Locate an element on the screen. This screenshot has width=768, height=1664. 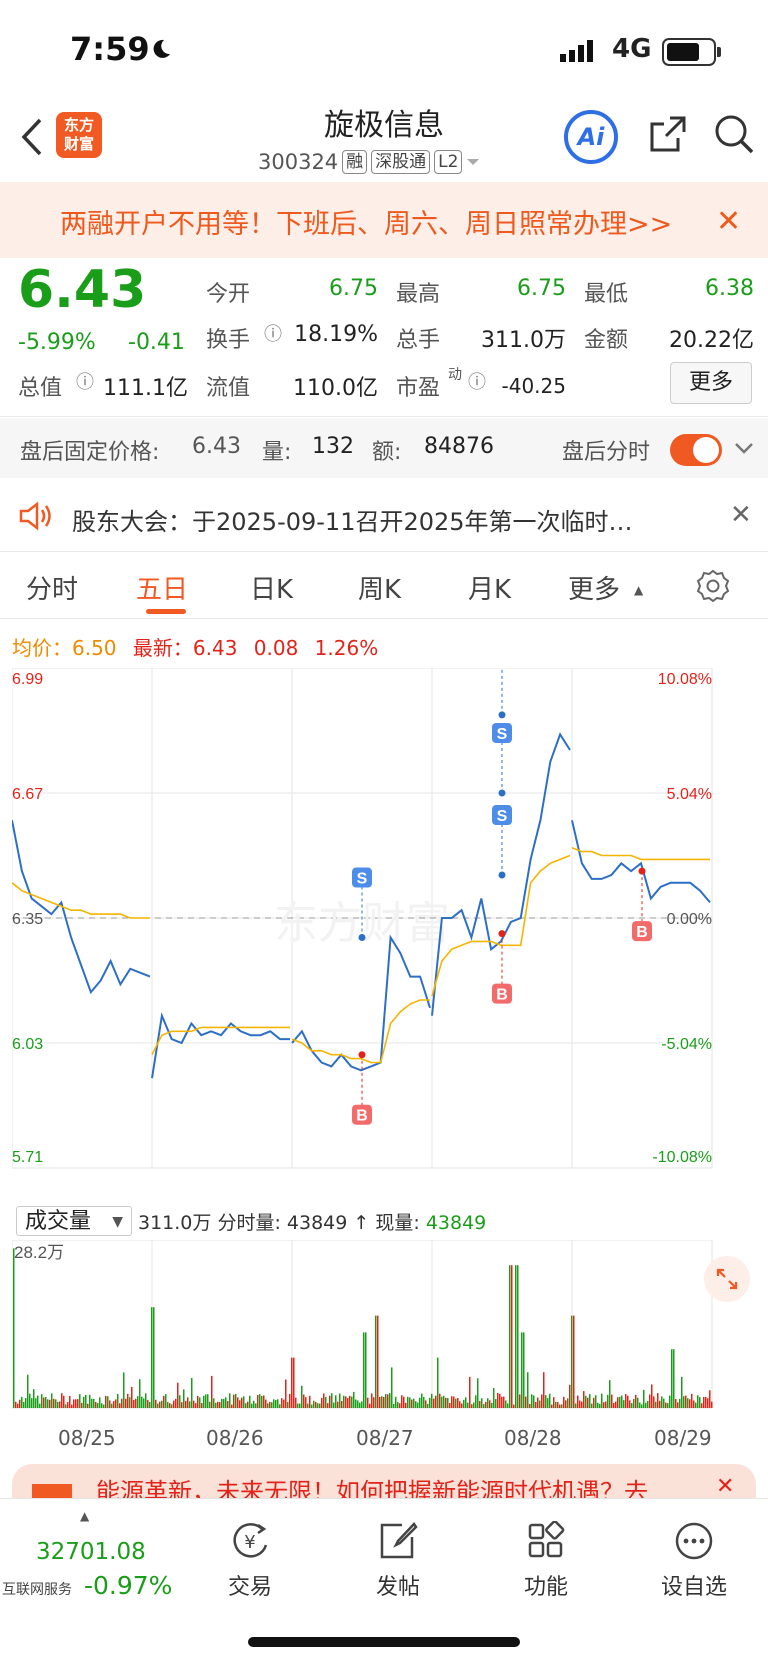
index-value: 32701.08 is located at coordinates (91, 1552).